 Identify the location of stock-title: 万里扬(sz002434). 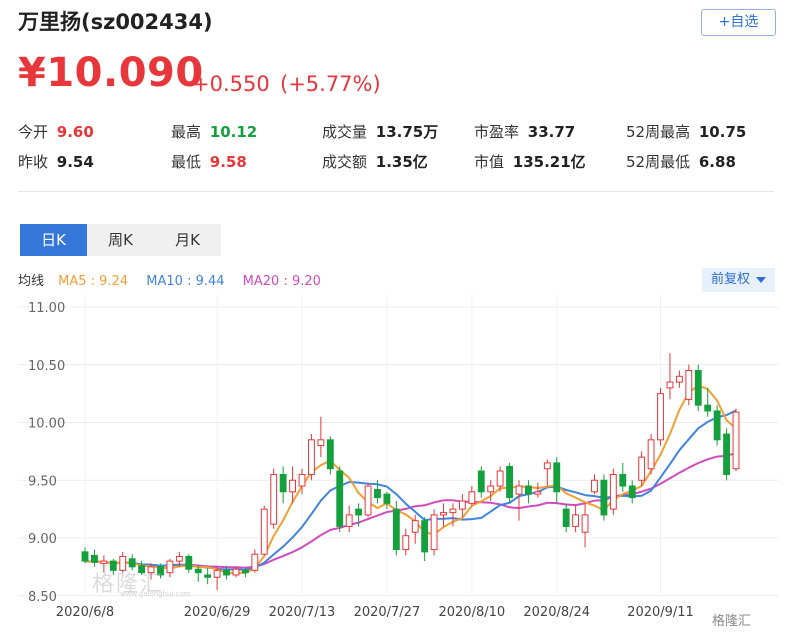
(115, 22).